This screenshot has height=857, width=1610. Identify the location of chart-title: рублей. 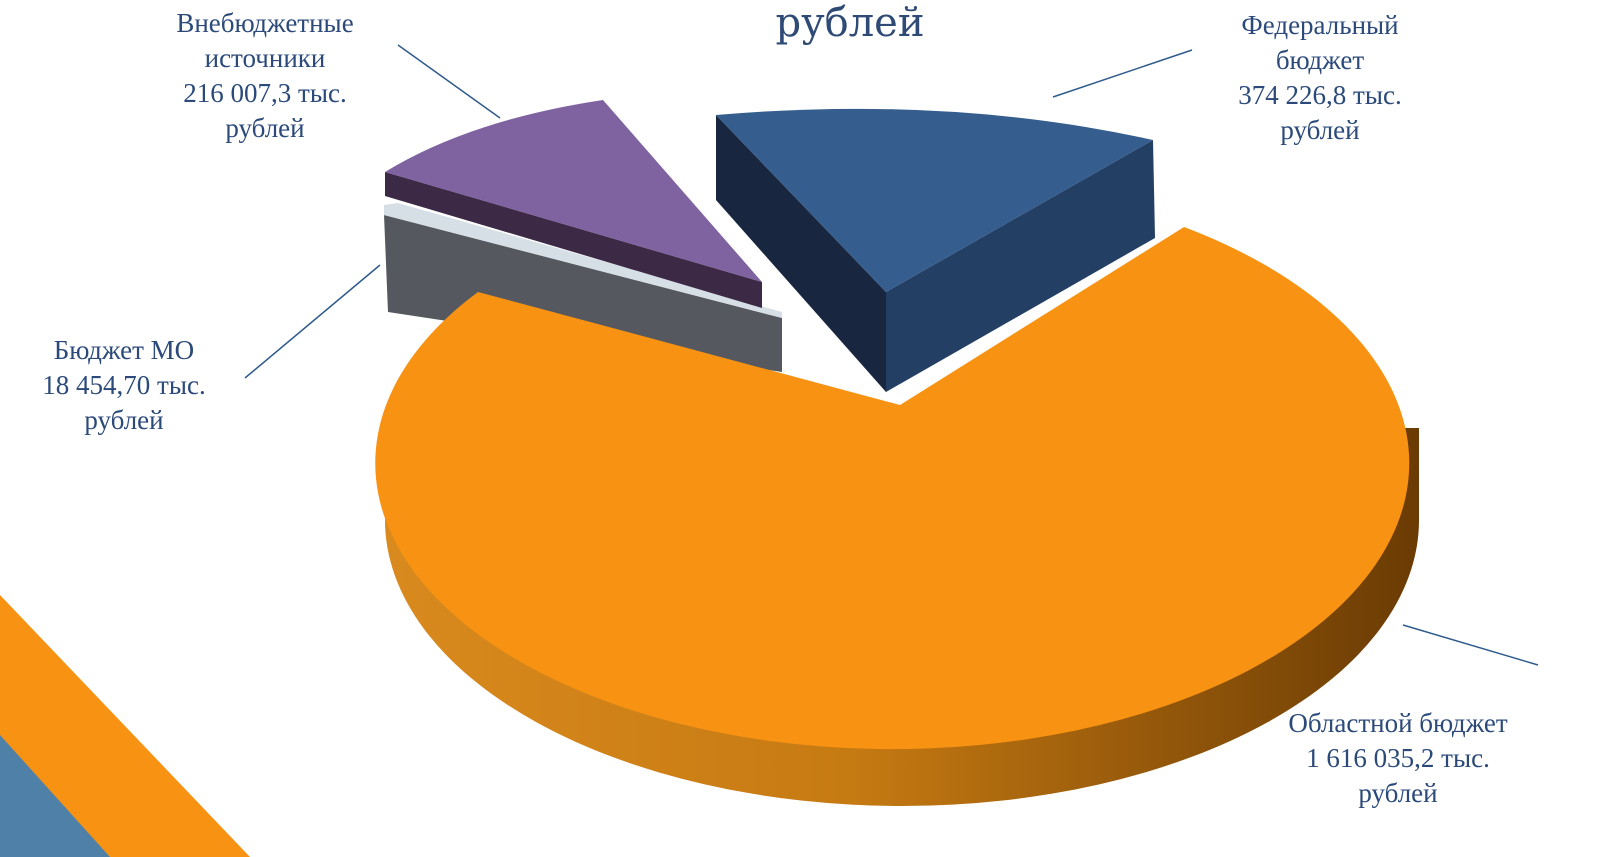
(850, 23).